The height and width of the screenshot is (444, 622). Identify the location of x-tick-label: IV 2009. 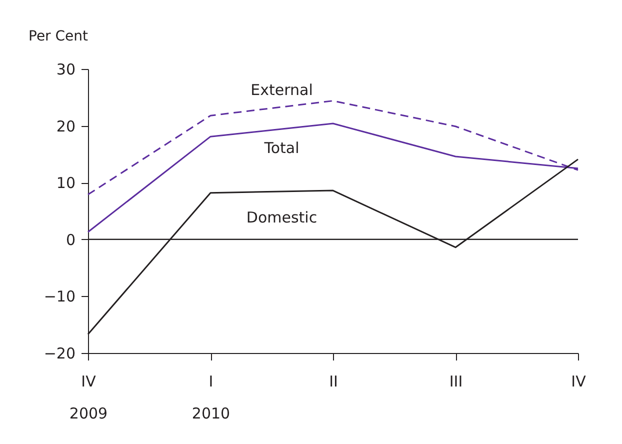
(88, 397).